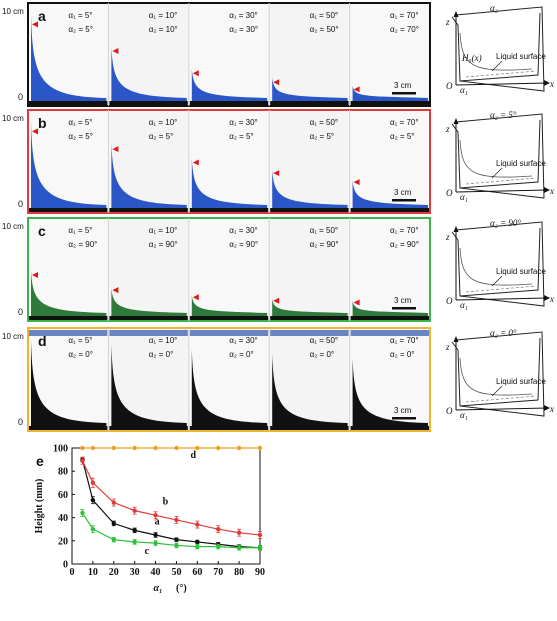  Describe the element at coordinates (404, 15) in the screenshot. I see `alpha1-label: α₁ = 70°` at that location.